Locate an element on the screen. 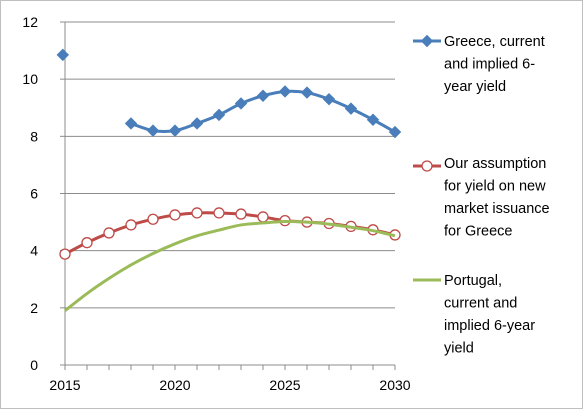  y-tick-label: 8 is located at coordinates (34, 136).